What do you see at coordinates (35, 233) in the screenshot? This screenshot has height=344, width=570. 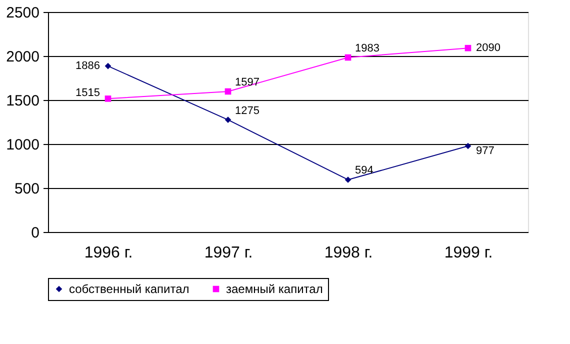 I see `y-tick-label: 0` at bounding box center [35, 233].